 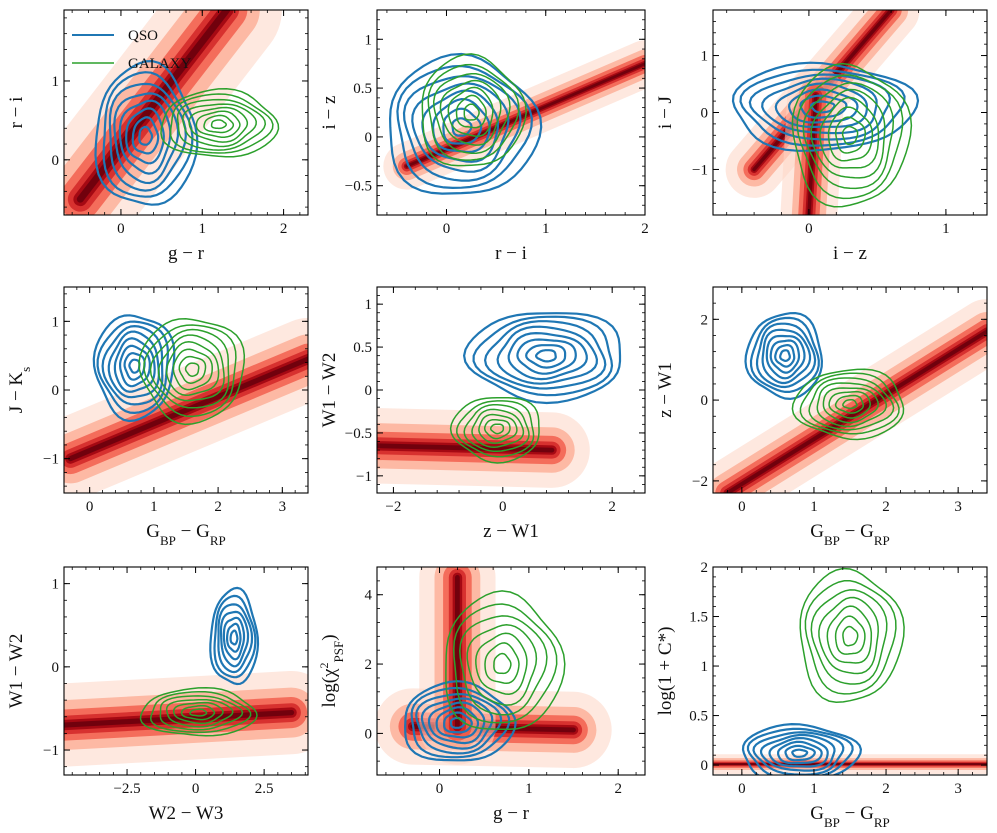 What do you see at coordinates (958, 507) in the screenshot?
I see `x-tick-label: 3` at bounding box center [958, 507].